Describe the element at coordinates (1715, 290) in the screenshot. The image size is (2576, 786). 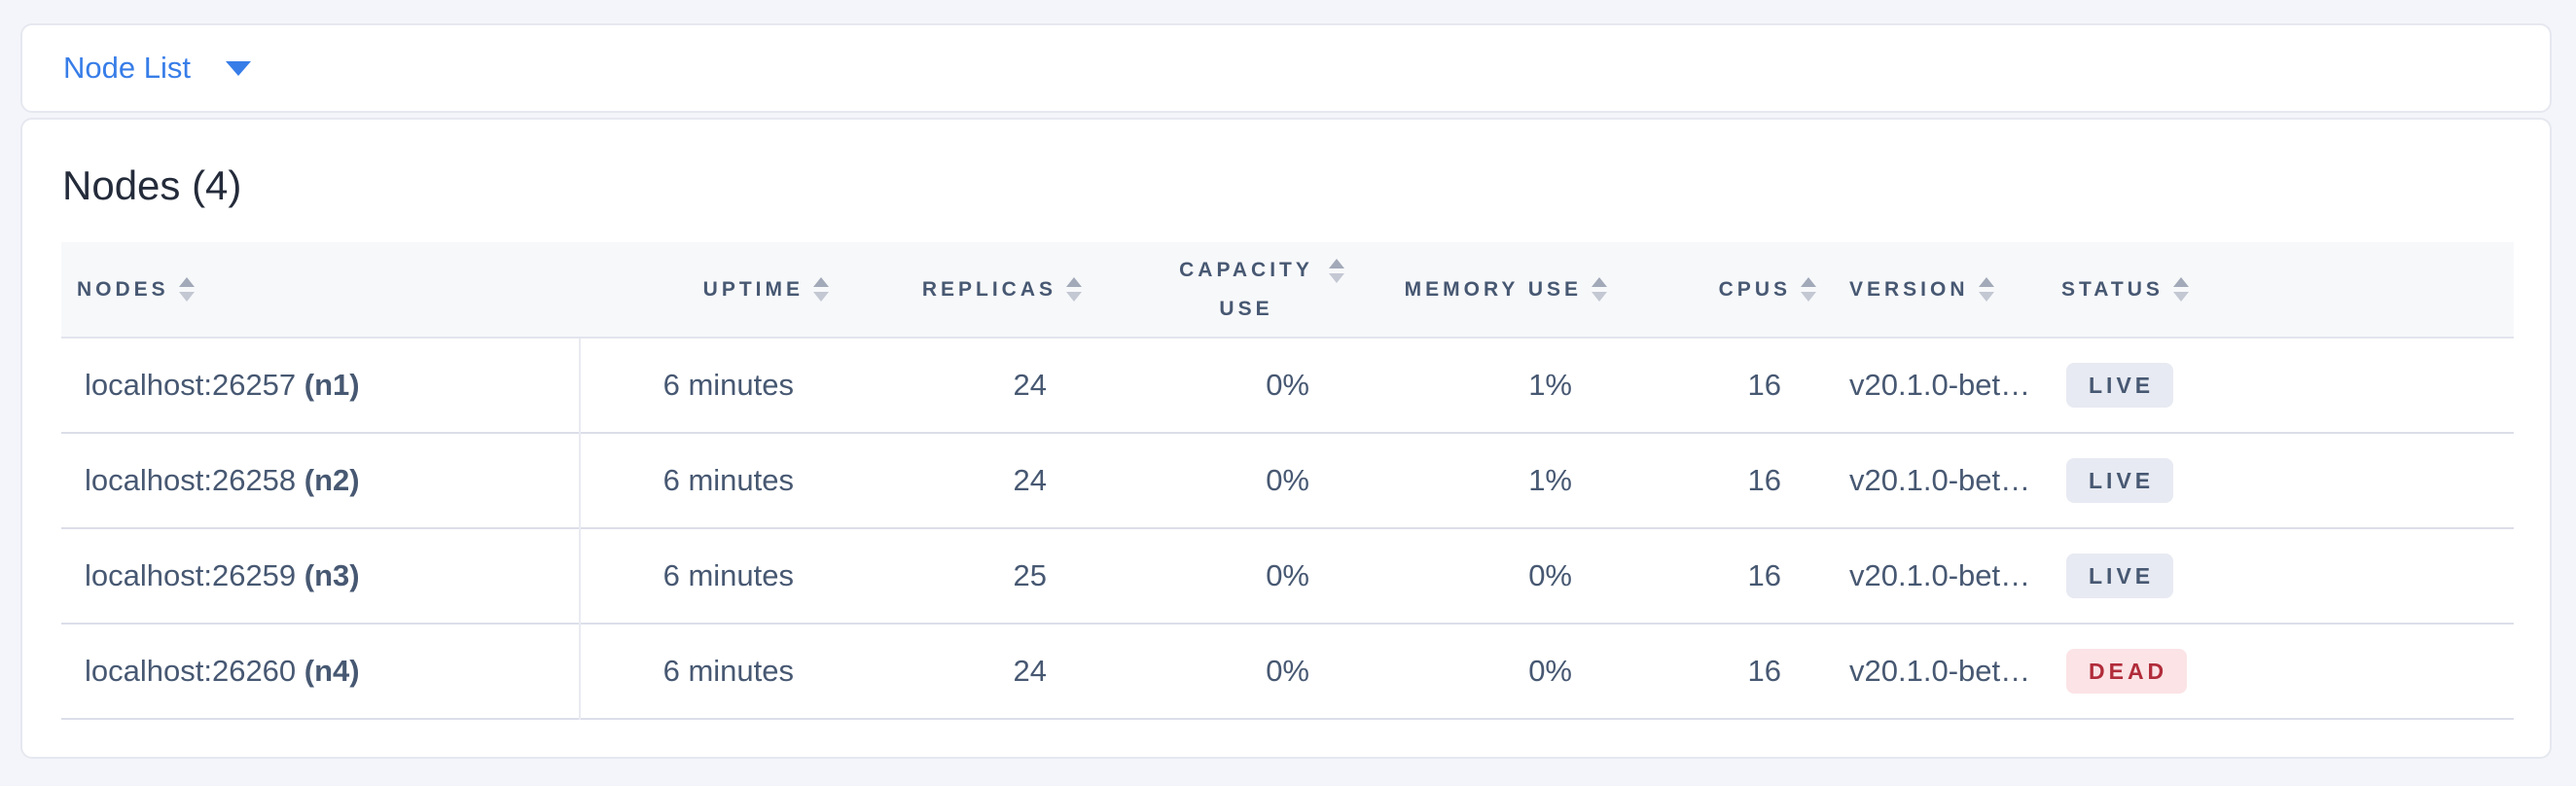
I see `column-header-cpus: CPUS` at that location.